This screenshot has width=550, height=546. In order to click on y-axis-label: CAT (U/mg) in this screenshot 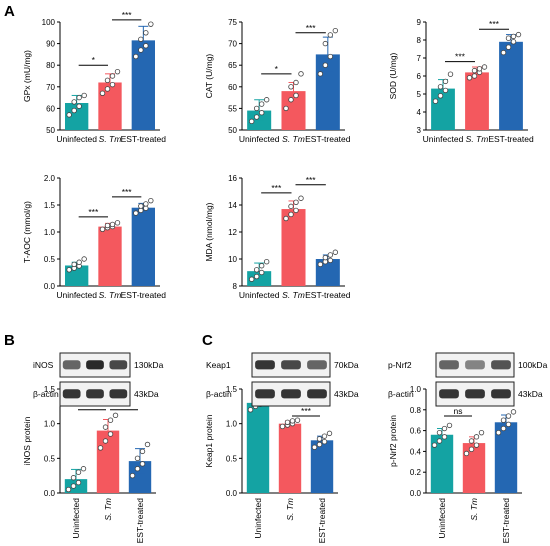, I will do `click(209, 76)`.